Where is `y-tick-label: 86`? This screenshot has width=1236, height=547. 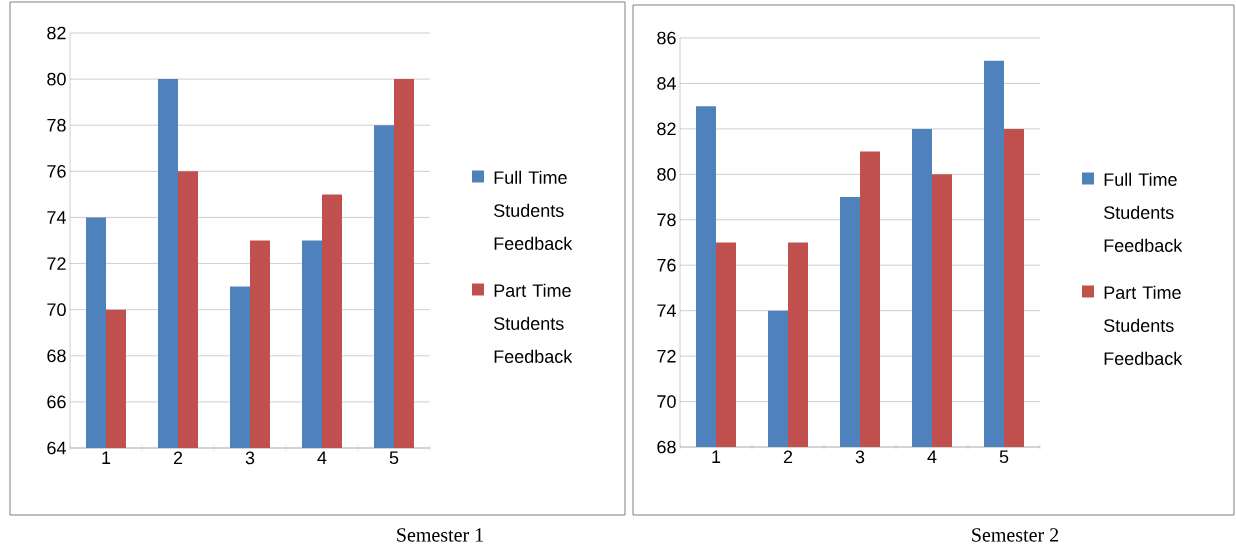
y-tick-label: 86 is located at coordinates (666, 38).